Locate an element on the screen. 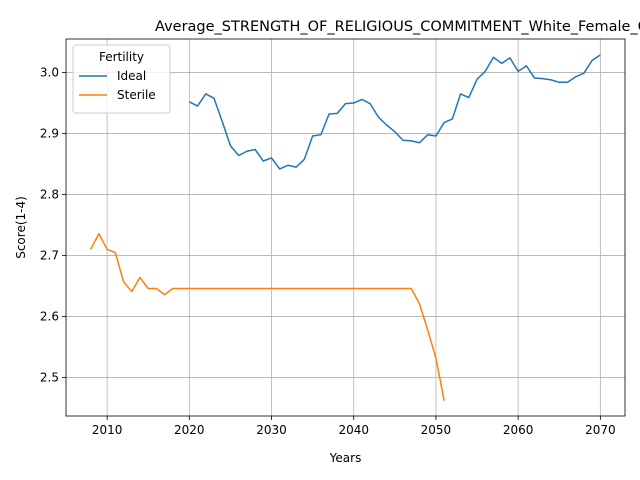 The width and height of the screenshot is (640, 480). y-tick-label: 2.8 is located at coordinates (49, 195).